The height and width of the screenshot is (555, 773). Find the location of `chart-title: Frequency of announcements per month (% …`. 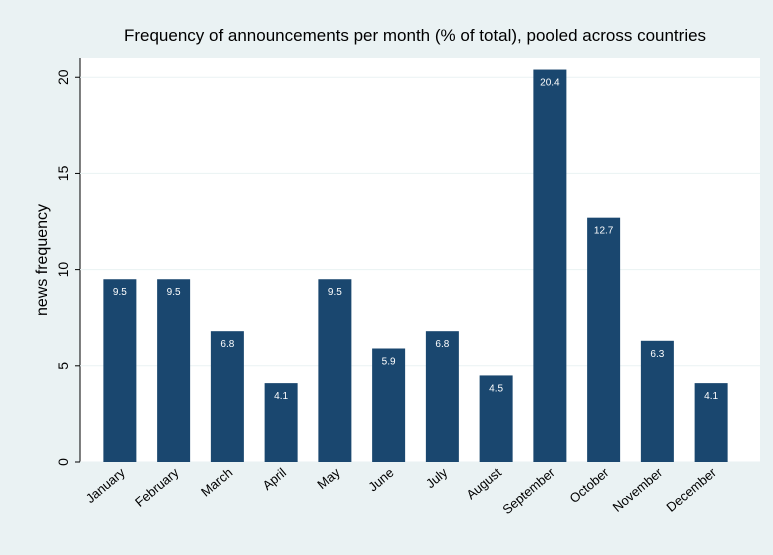

chart-title: Frequency of announcements per month (% … is located at coordinates (415, 35).